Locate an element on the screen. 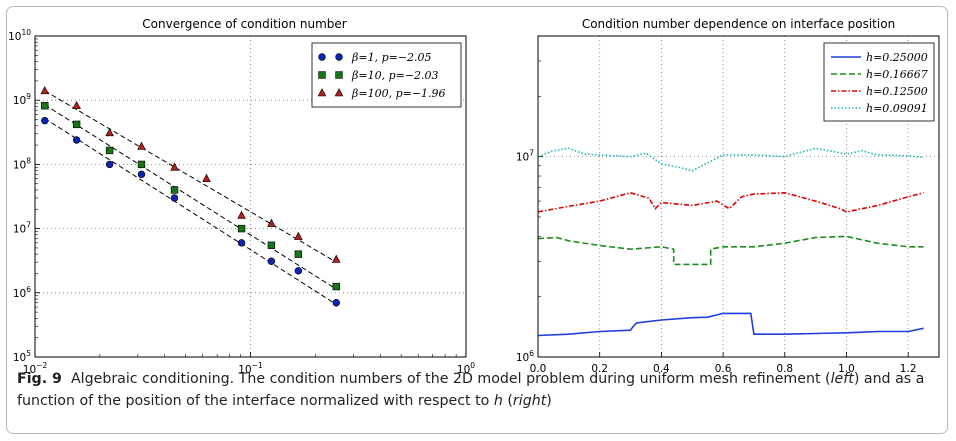  right-series-line-dashed is located at coordinates (730, 250).